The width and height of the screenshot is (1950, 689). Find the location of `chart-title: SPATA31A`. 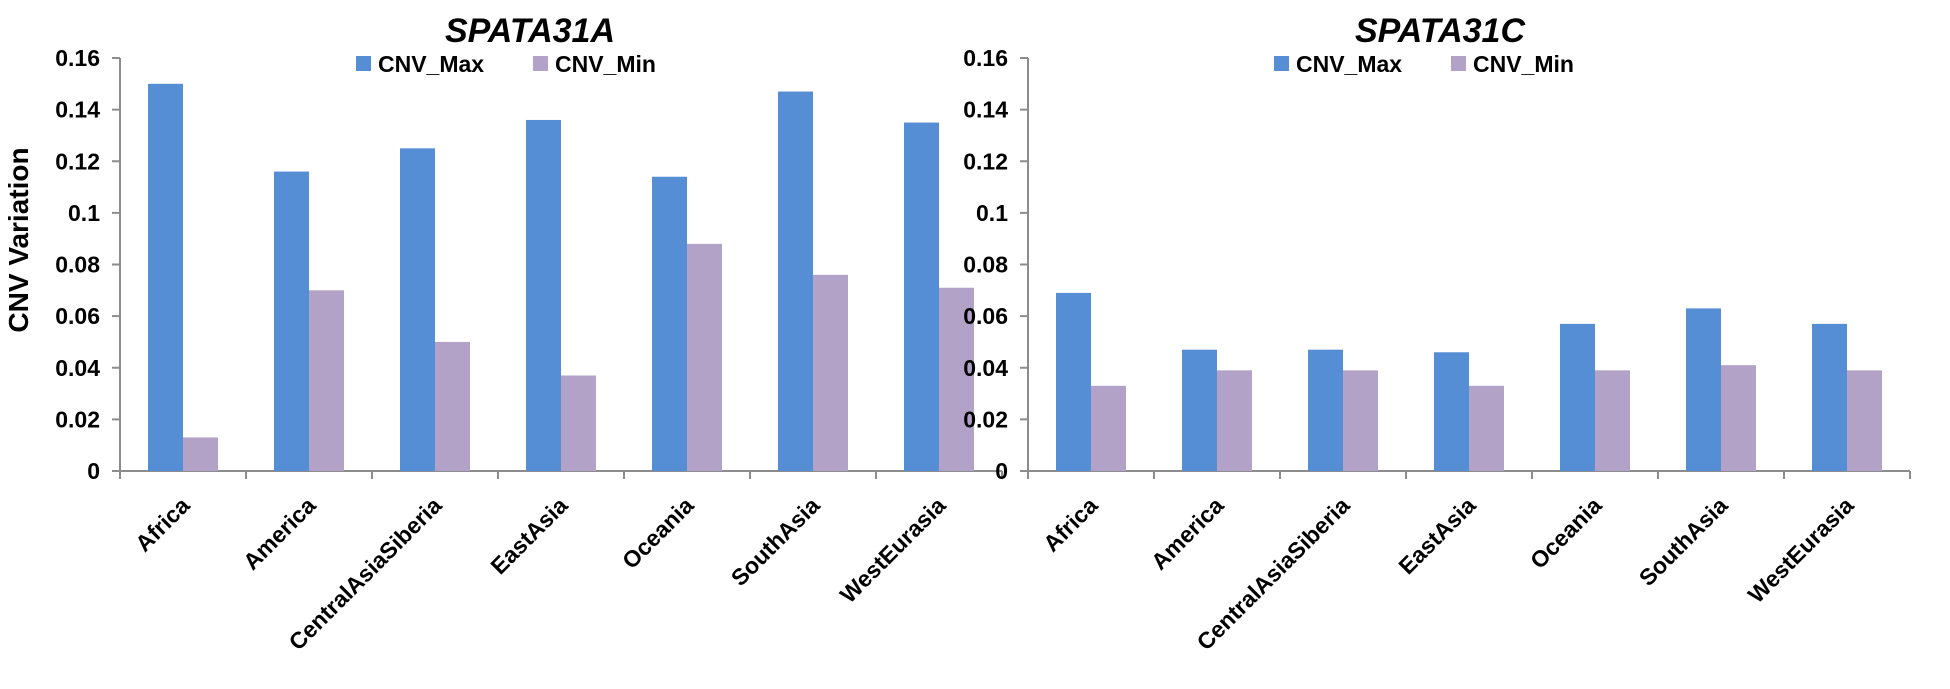

chart-title: SPATA31A is located at coordinates (530, 31).